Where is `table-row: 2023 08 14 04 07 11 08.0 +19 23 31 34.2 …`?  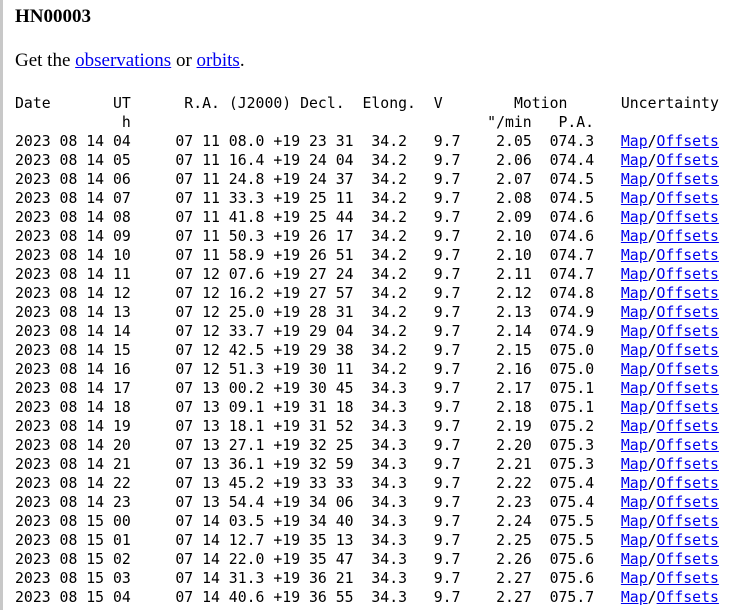 table-row: 2023 08 14 04 07 11 08.0 +19 23 31 34.2 … is located at coordinates (367, 141).